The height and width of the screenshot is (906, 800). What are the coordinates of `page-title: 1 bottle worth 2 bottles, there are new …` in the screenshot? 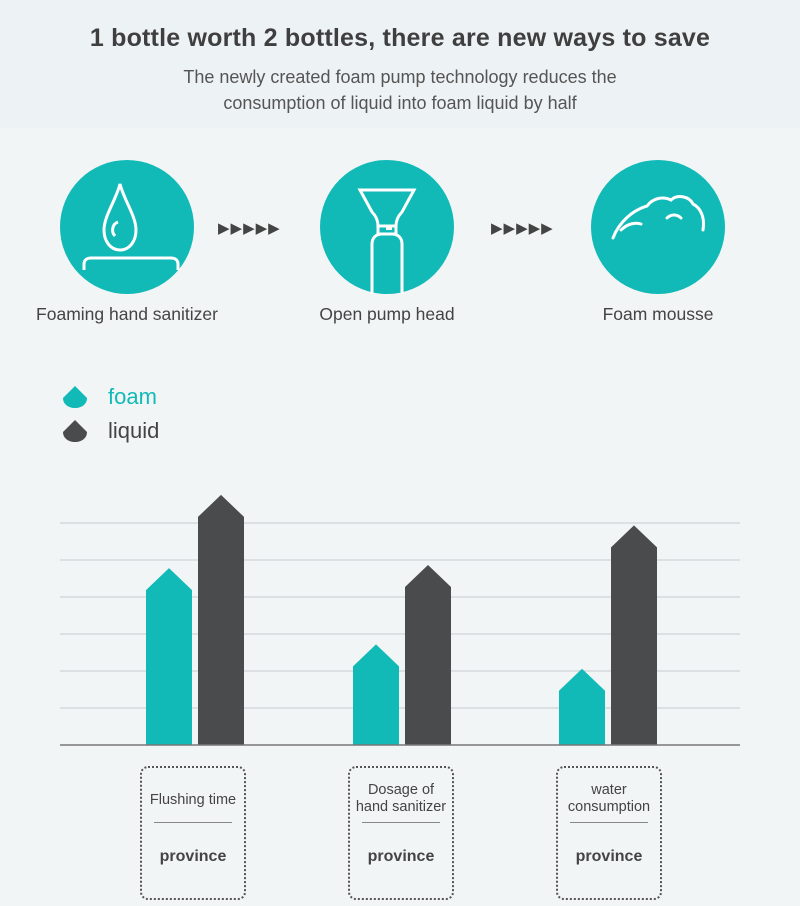 It's located at (400, 38).